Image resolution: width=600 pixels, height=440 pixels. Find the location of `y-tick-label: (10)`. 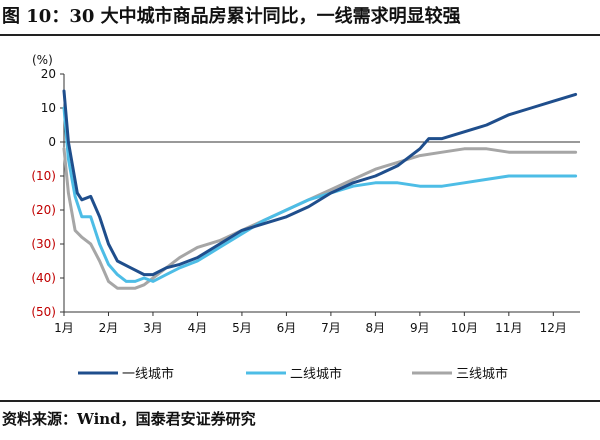

y-tick-label: (10) is located at coordinates (43, 176).